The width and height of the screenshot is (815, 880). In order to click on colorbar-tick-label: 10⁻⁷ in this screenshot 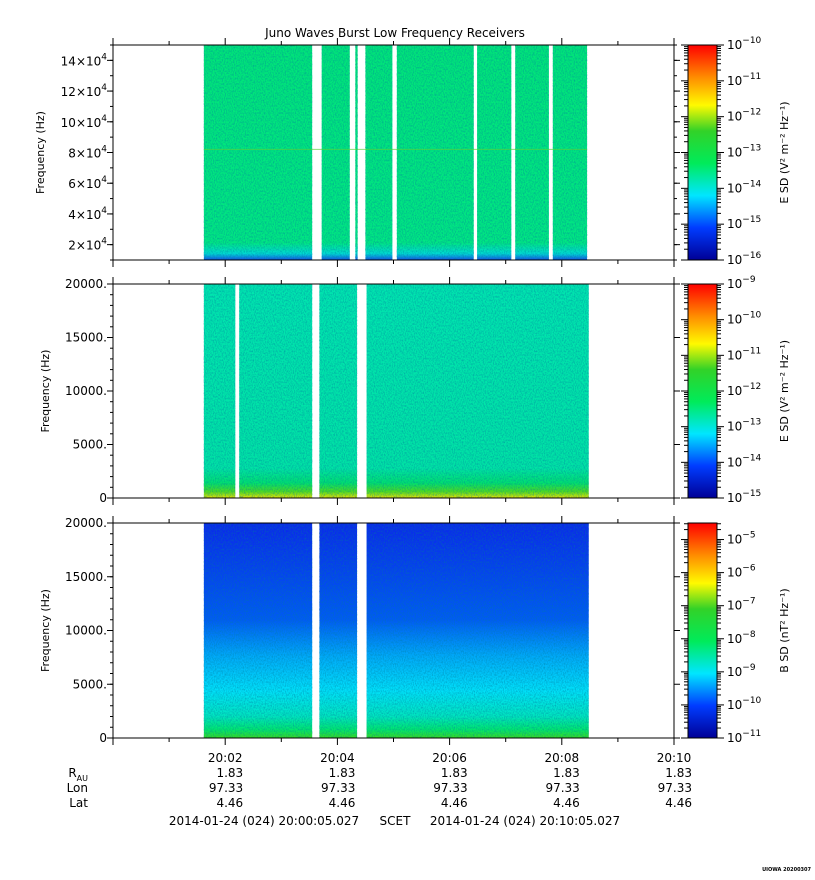, I will do `click(741, 605)`.